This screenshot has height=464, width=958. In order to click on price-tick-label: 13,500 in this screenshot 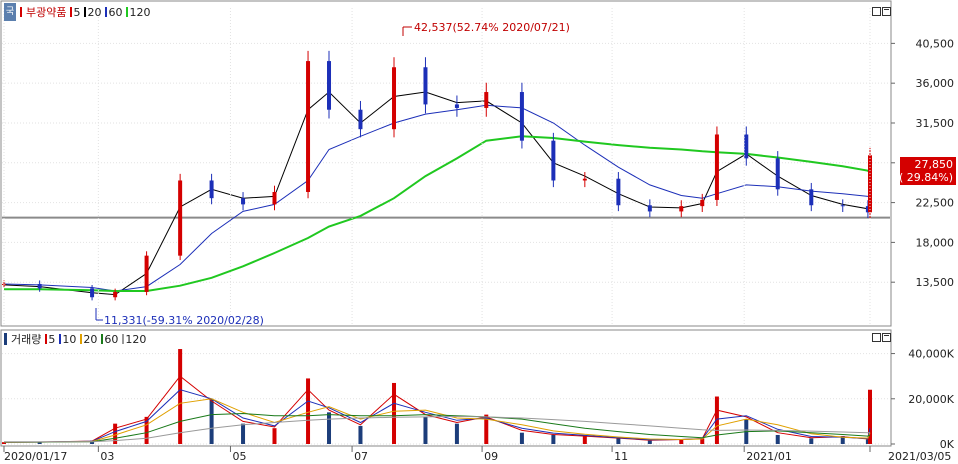, I will do `click(935, 282)`.